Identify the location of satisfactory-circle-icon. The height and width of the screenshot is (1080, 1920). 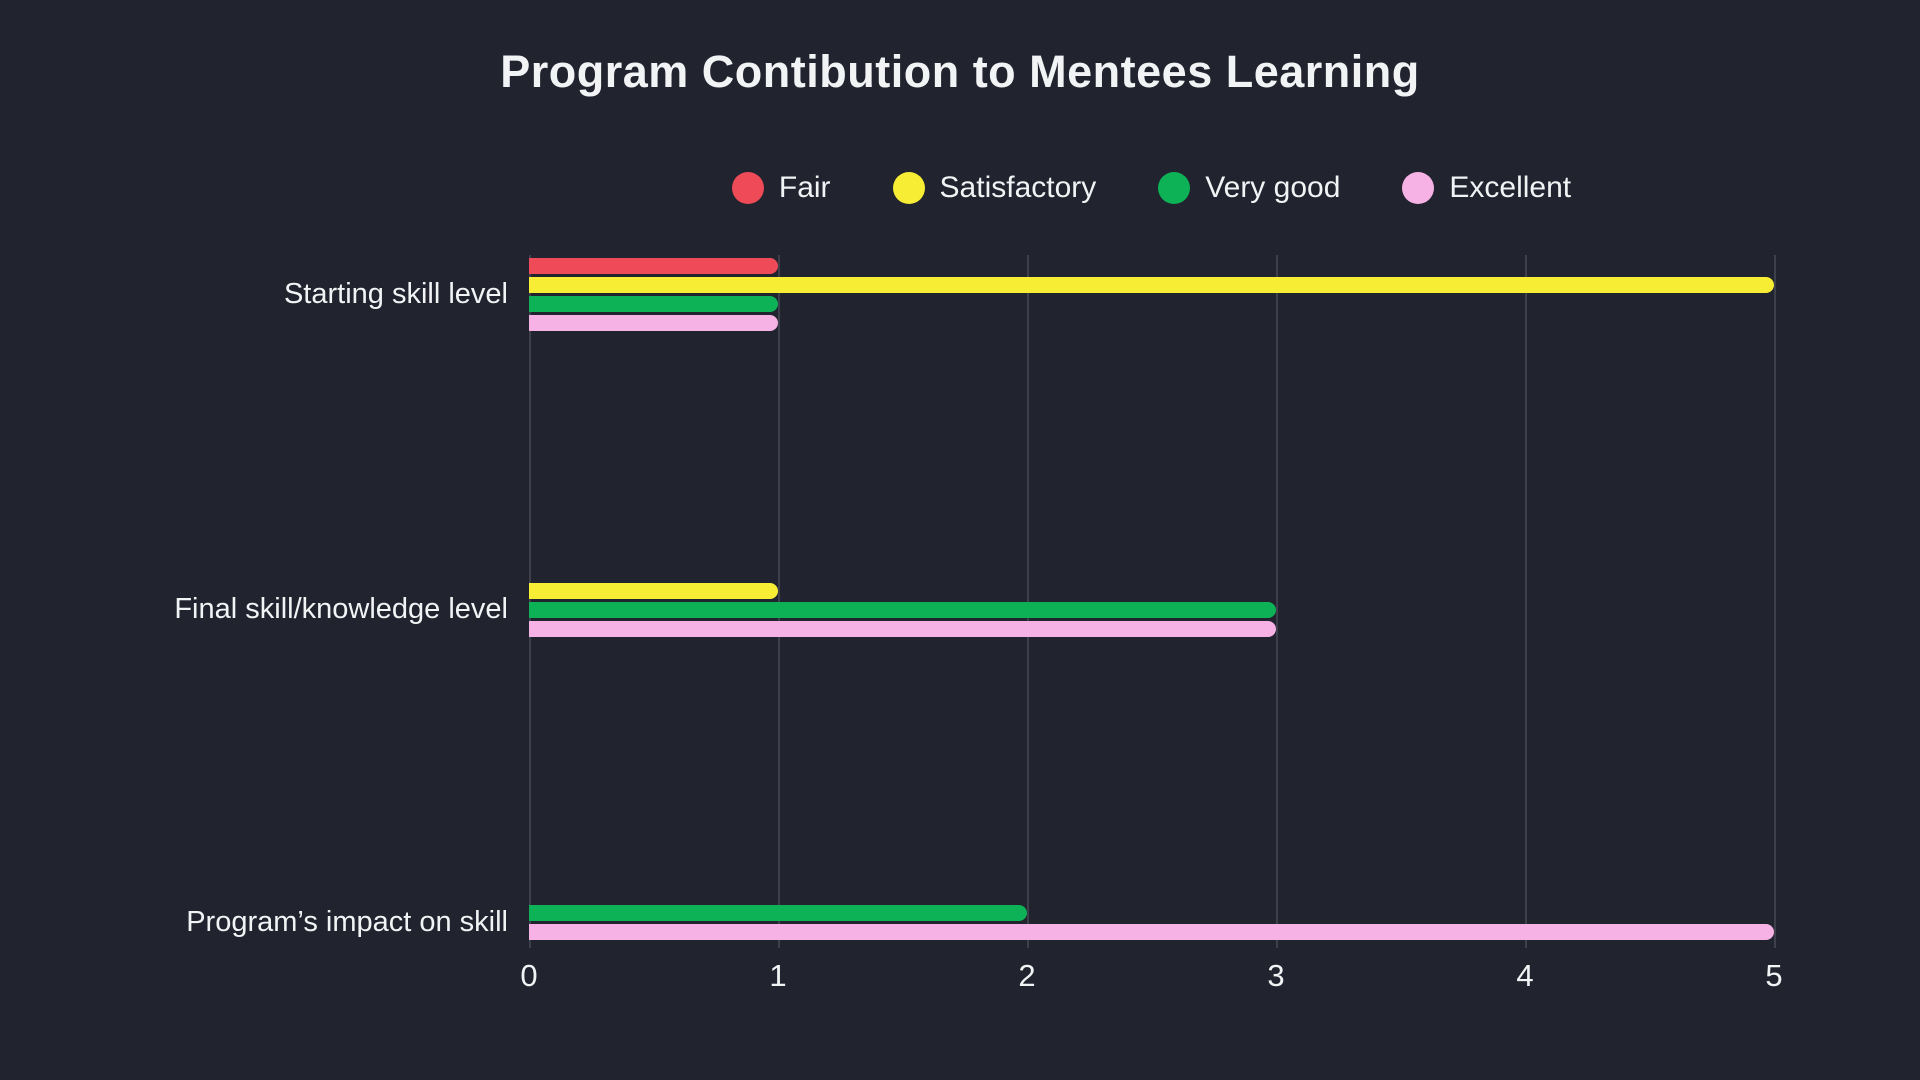
(908, 188).